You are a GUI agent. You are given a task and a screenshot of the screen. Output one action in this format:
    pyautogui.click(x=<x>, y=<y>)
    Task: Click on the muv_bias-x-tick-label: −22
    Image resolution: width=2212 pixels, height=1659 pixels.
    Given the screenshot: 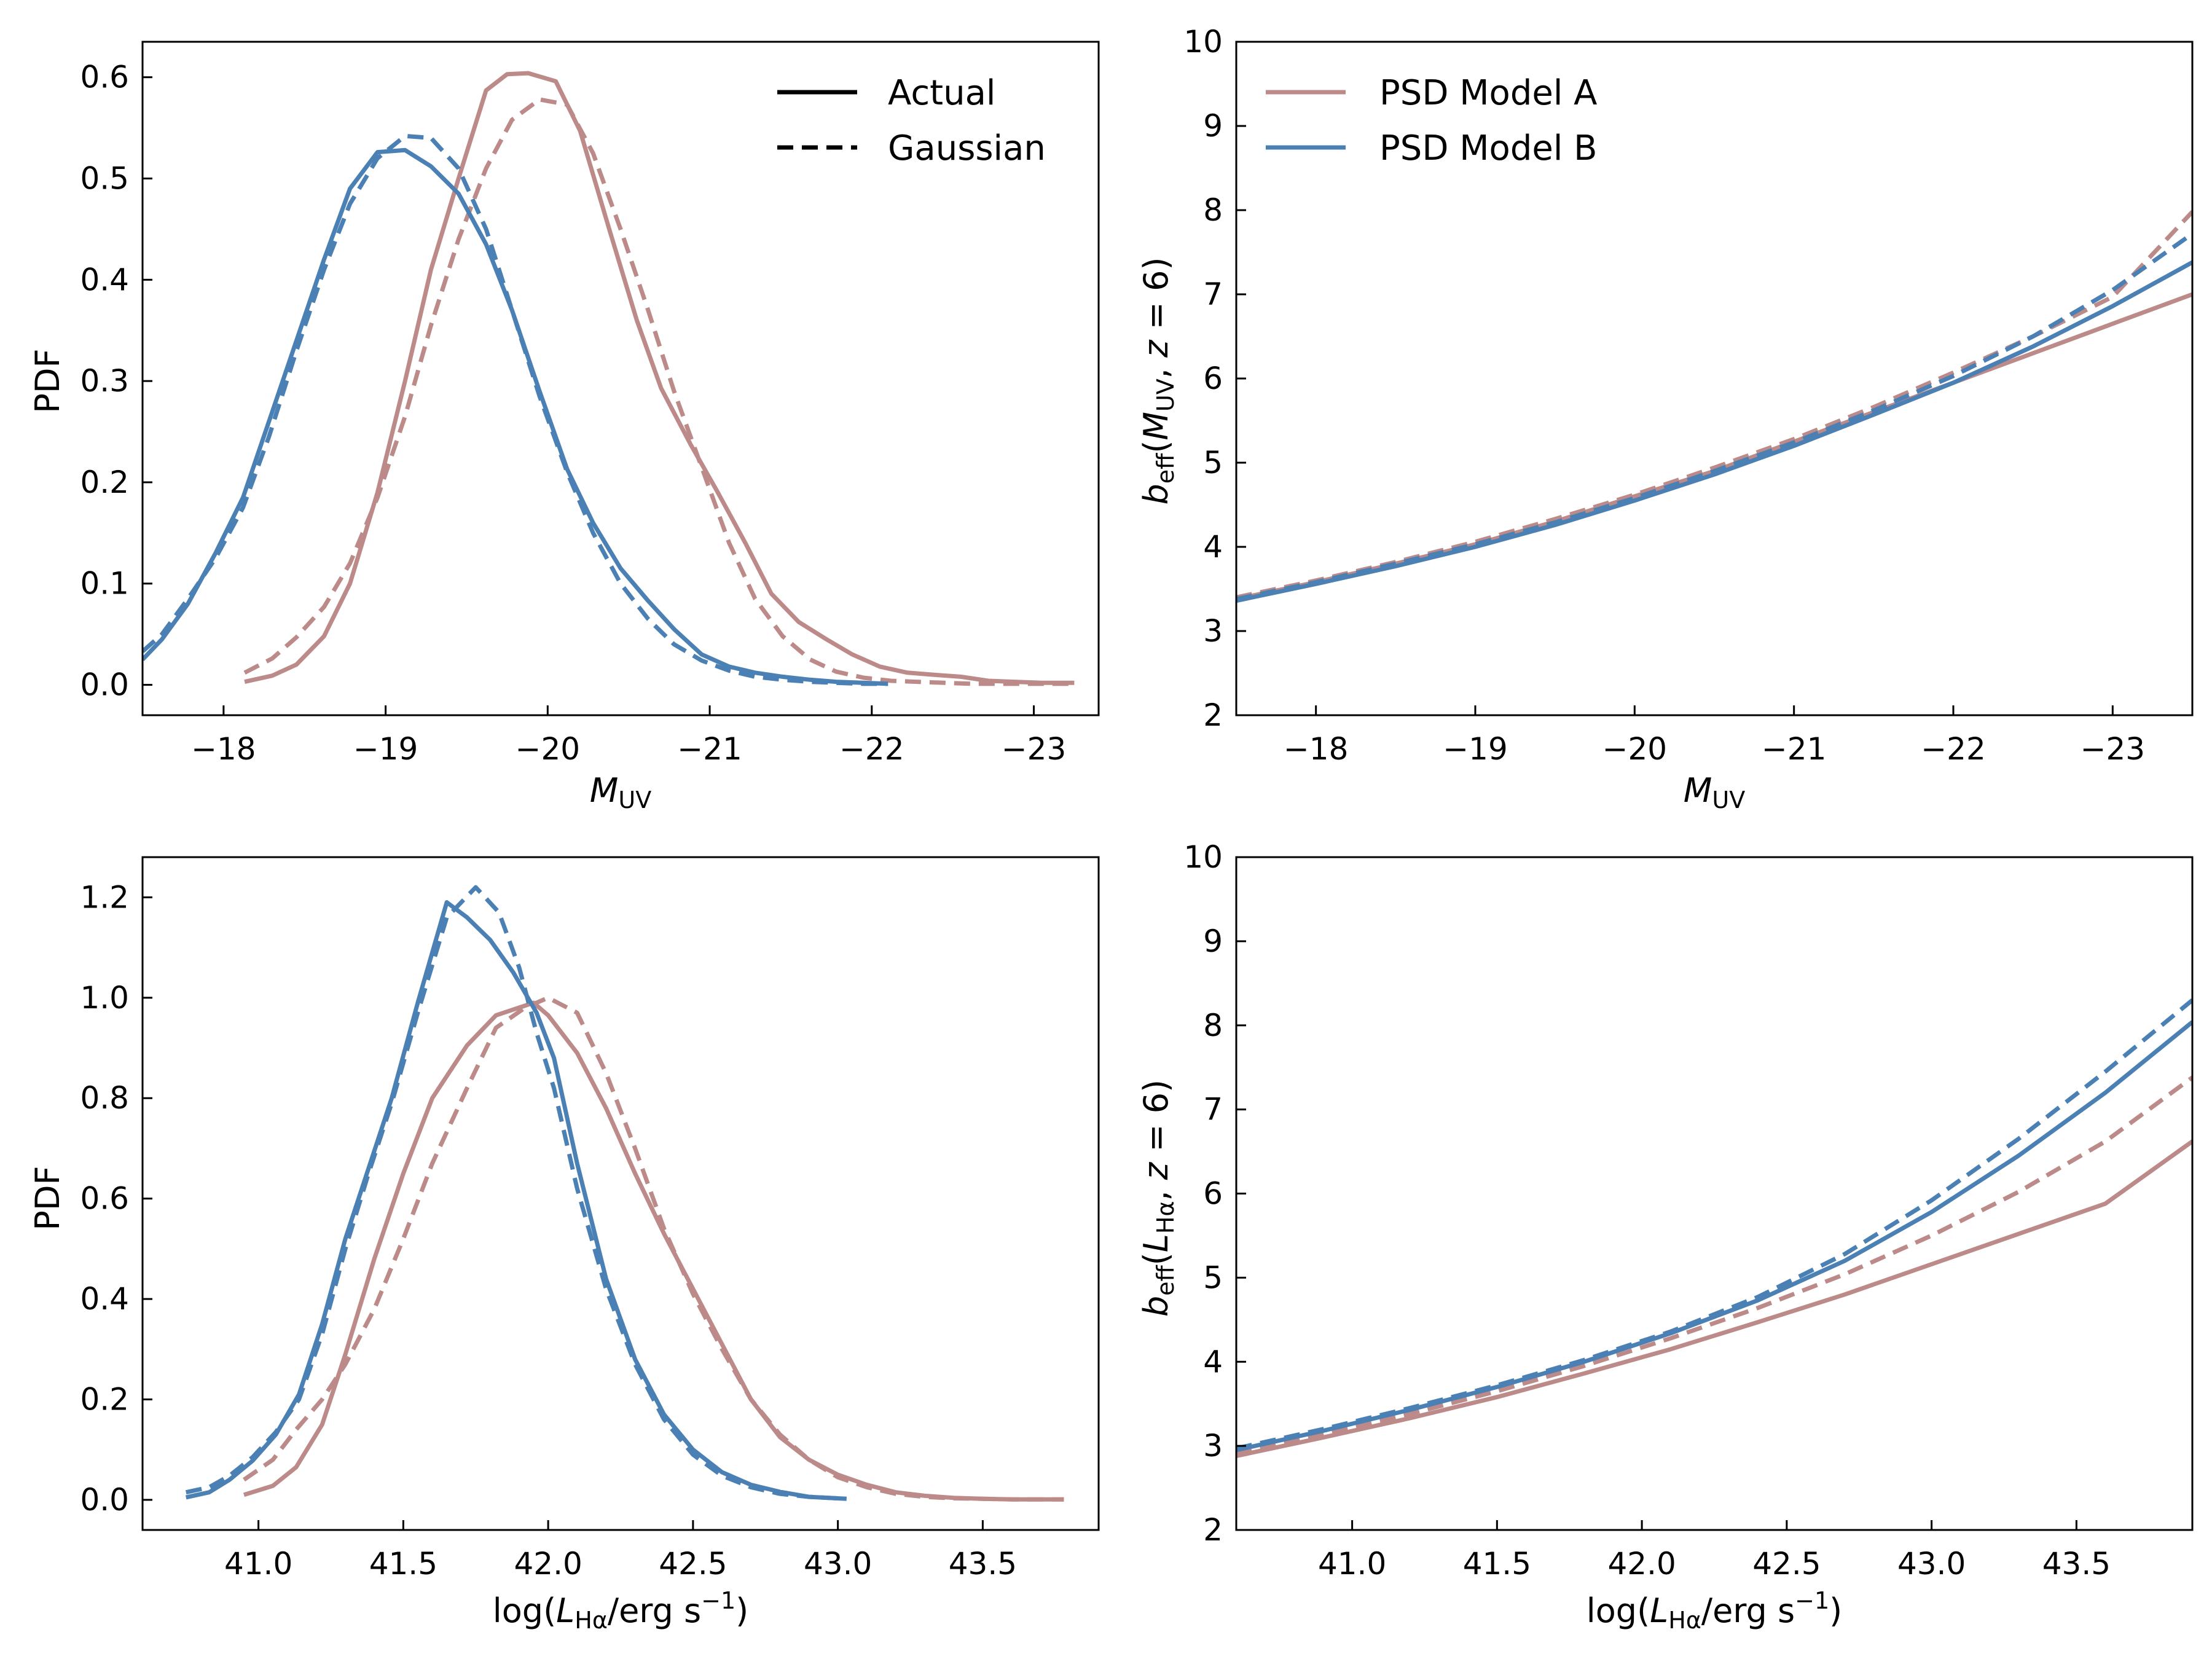 What is the action you would take?
    pyautogui.click(x=1953, y=749)
    